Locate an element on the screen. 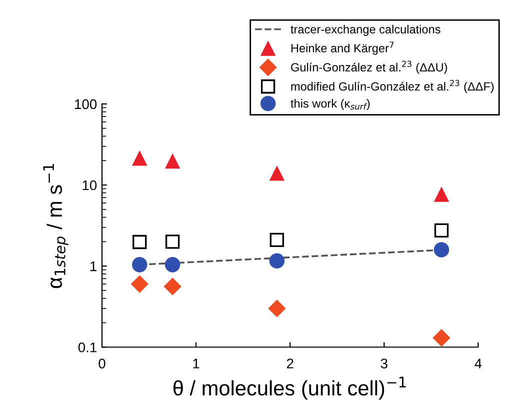 The image size is (506, 406). x-tick-label: 1 is located at coordinates (196, 363).